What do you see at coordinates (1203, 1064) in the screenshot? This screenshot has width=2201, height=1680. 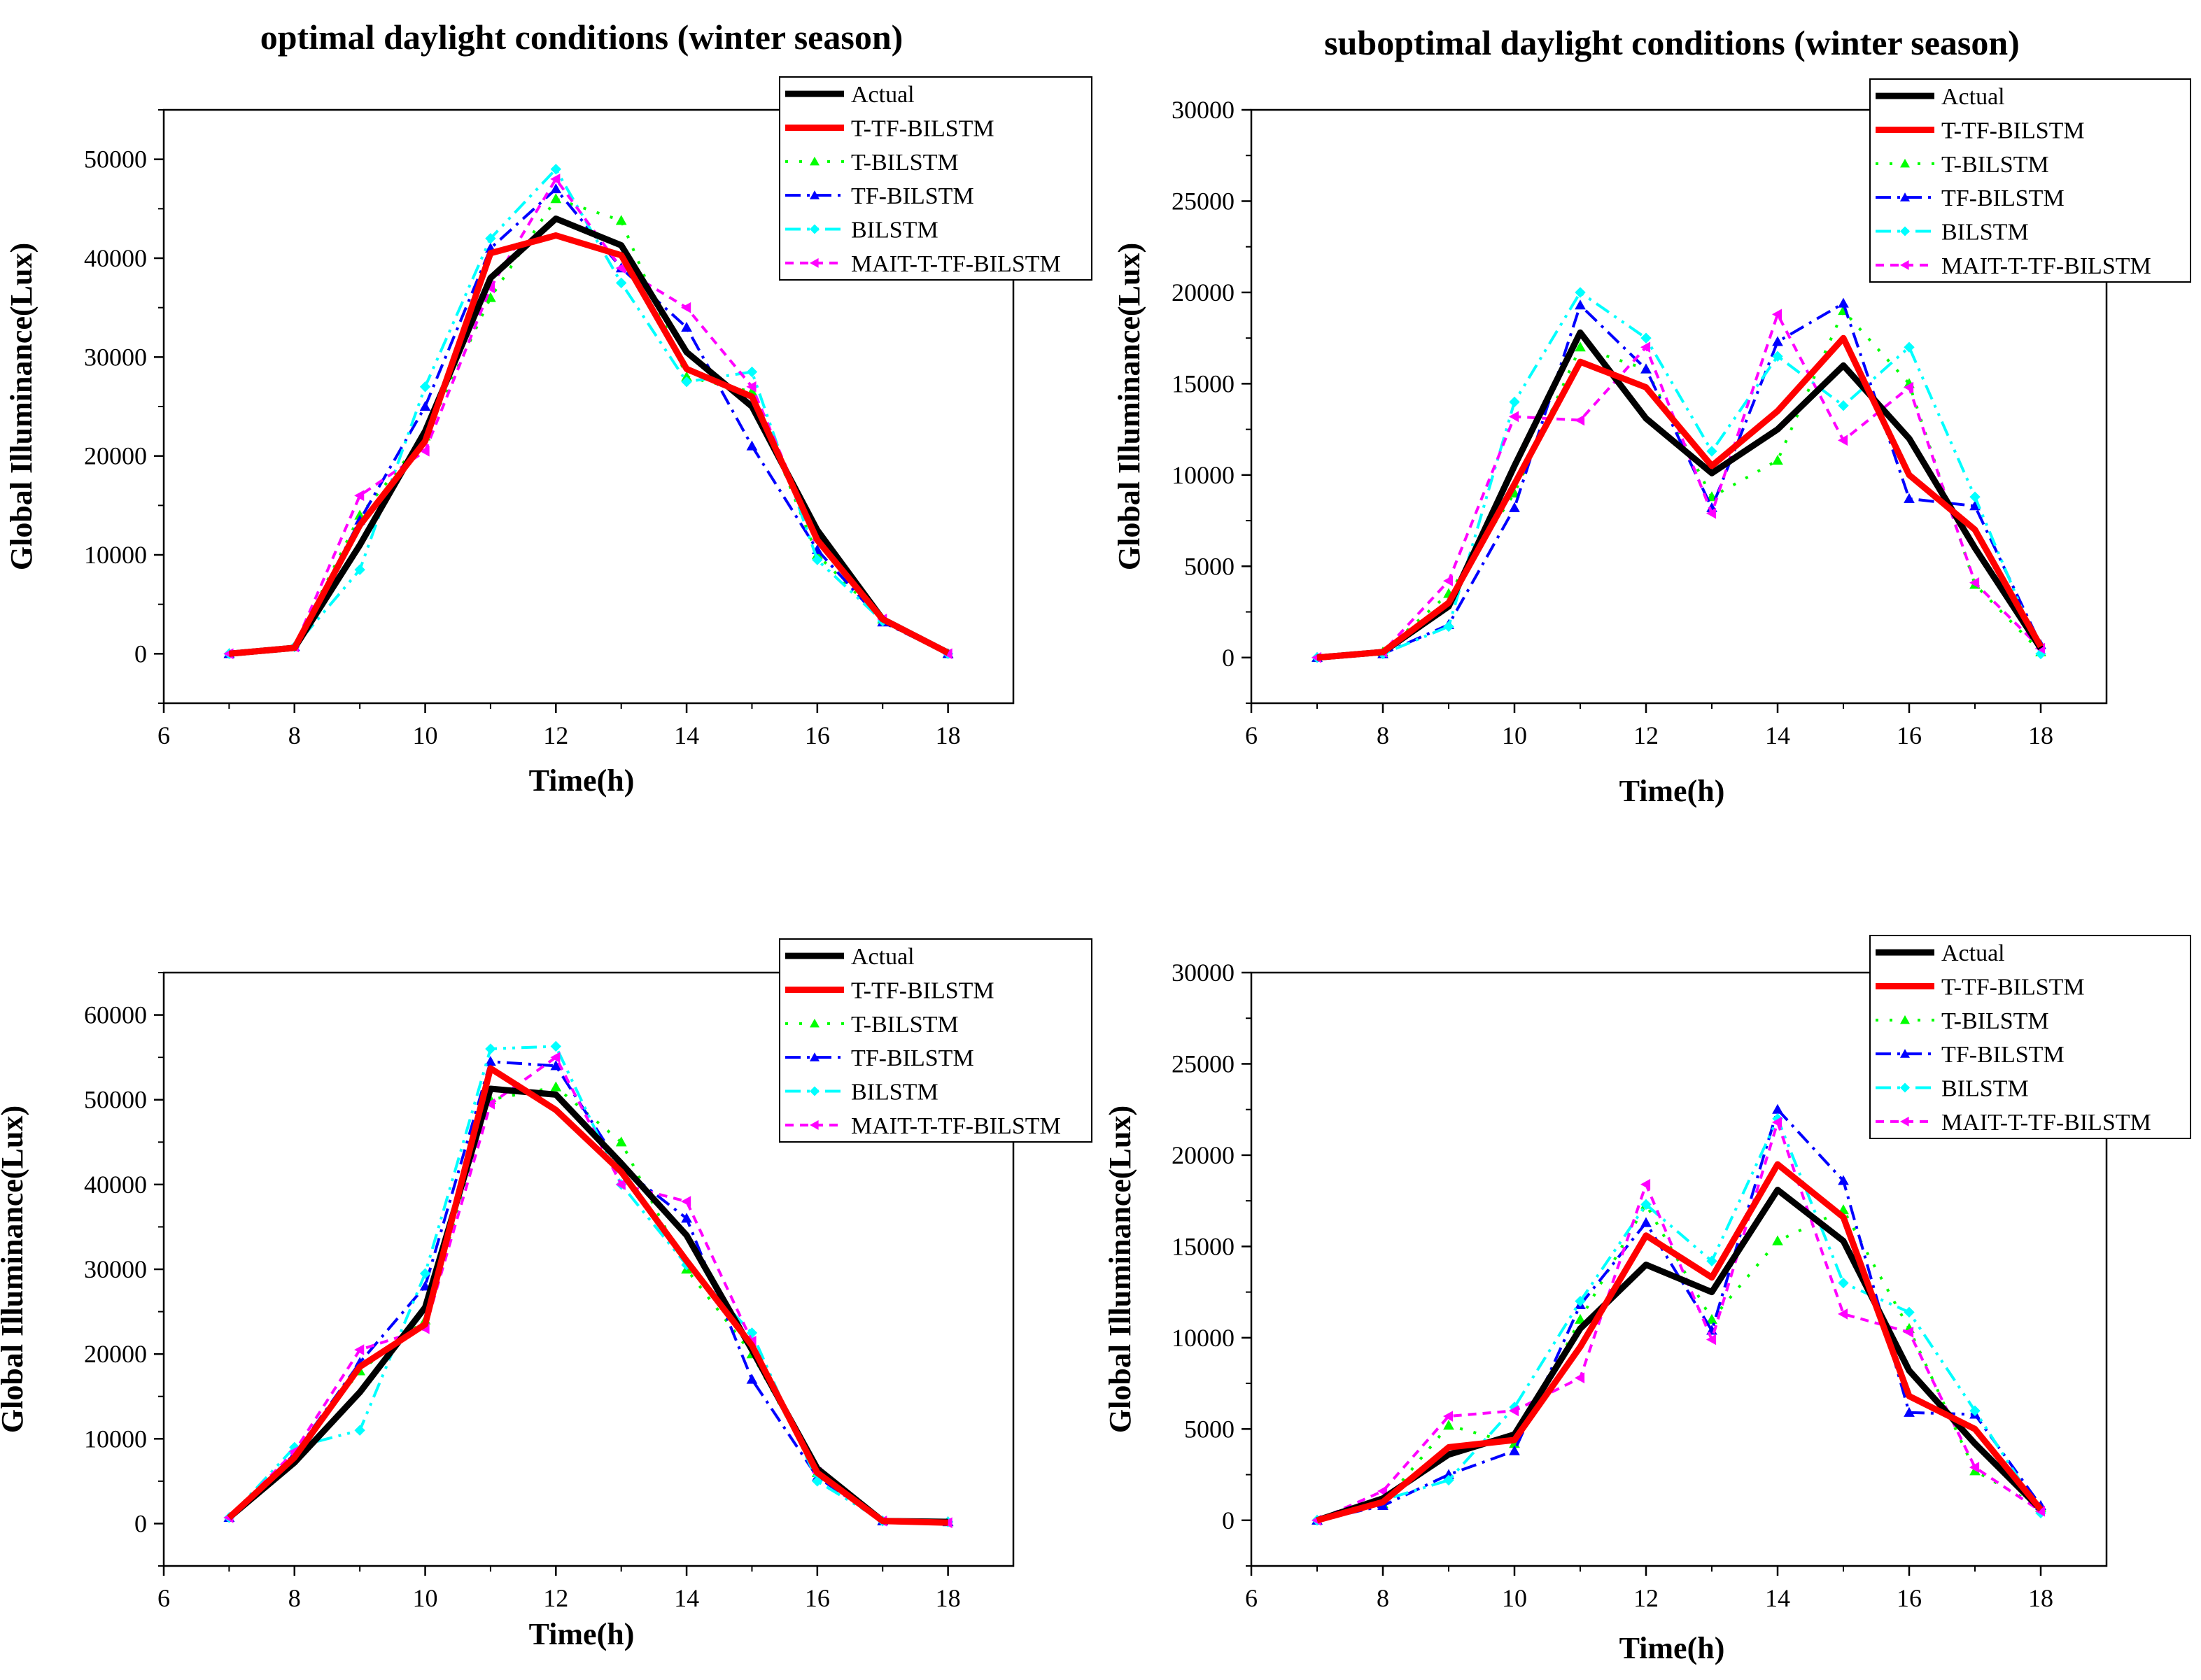 I see `y-tick-label: 25000` at bounding box center [1203, 1064].